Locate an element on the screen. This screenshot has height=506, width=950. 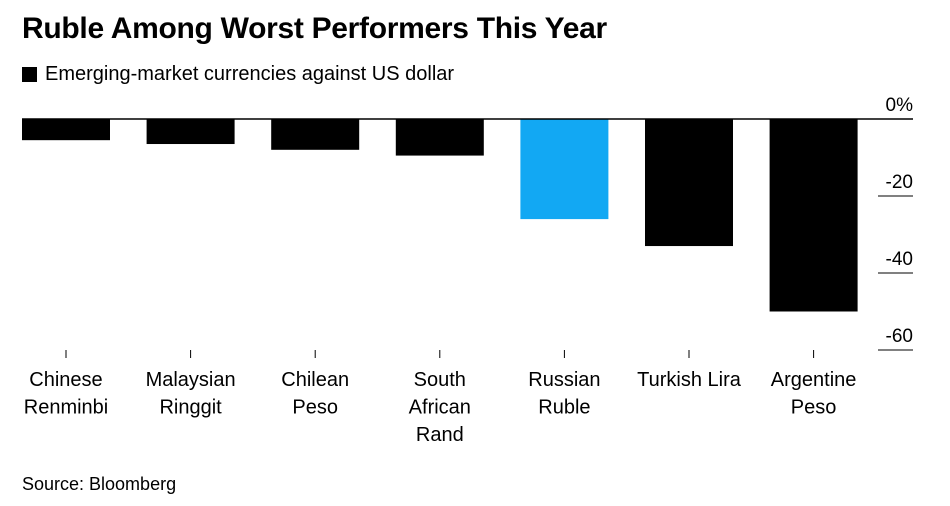
x-tick-label: Chilean Peso is located at coordinates (315, 394).